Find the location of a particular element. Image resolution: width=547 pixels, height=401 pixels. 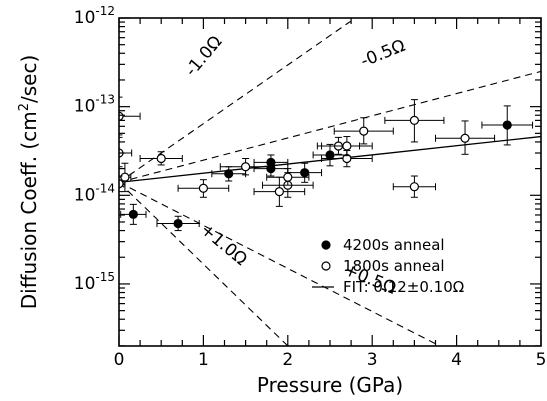

x-tick-label: 1 is located at coordinates (203, 360).